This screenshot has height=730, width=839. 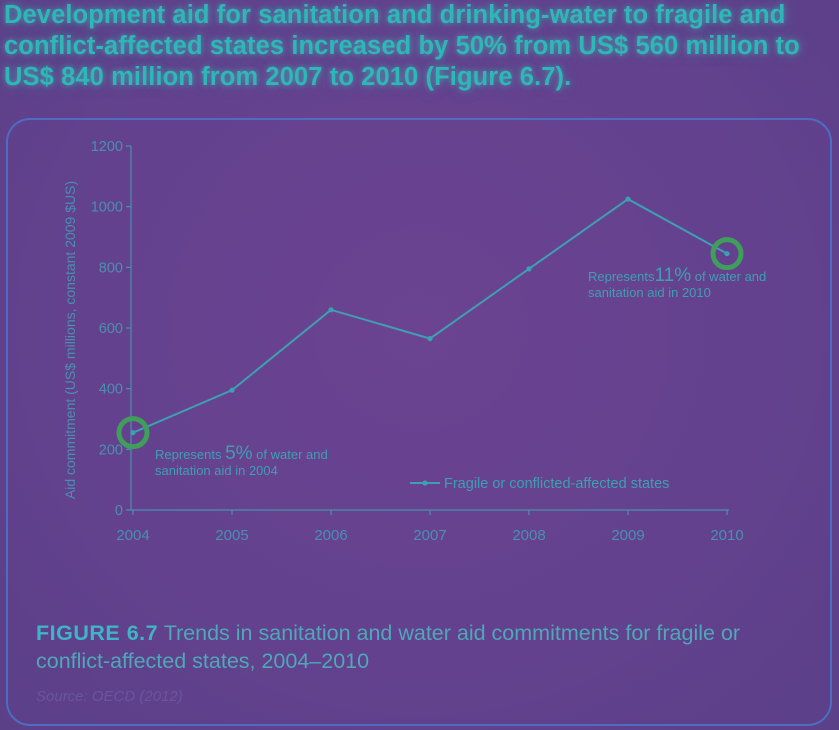 I want to click on data-point-2005, so click(x=232, y=390).